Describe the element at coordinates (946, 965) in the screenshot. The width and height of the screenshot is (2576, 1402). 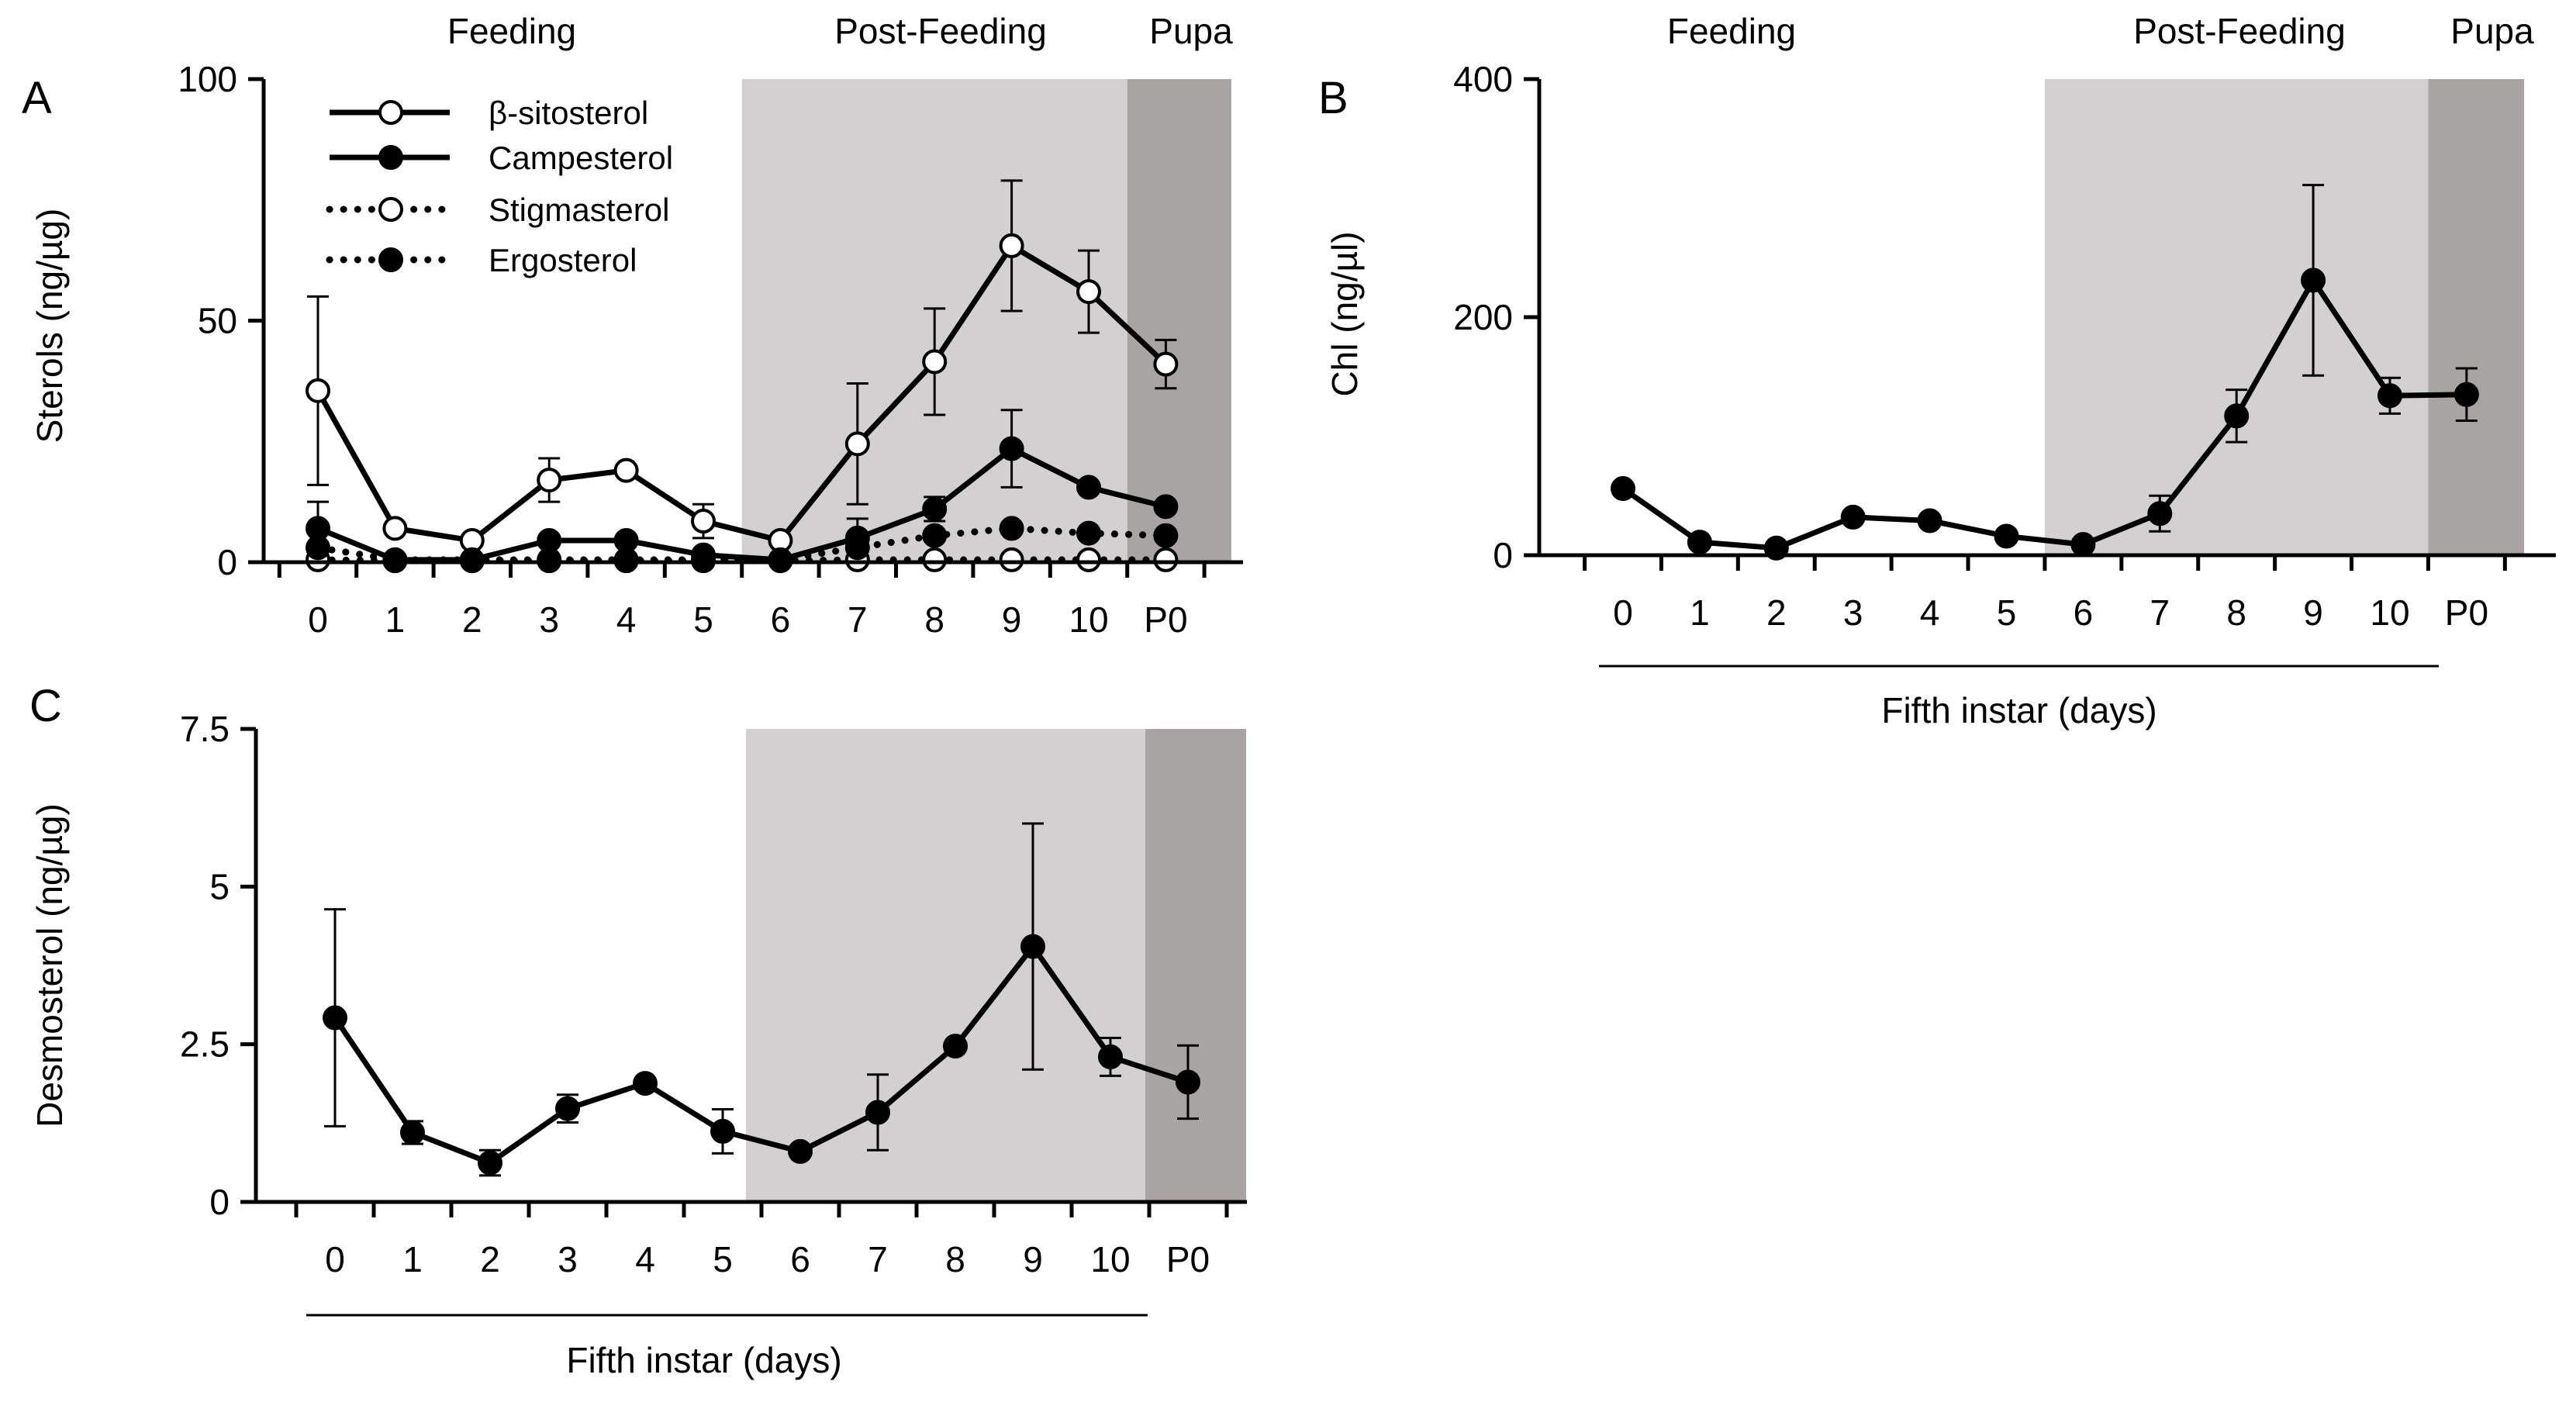
I see `panel-c-post-feeding-shade` at that location.